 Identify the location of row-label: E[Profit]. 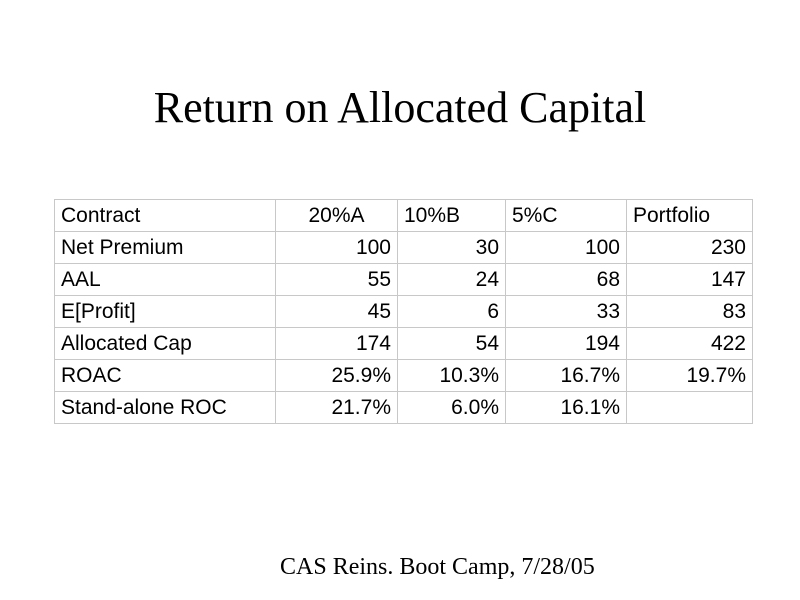
(165, 311).